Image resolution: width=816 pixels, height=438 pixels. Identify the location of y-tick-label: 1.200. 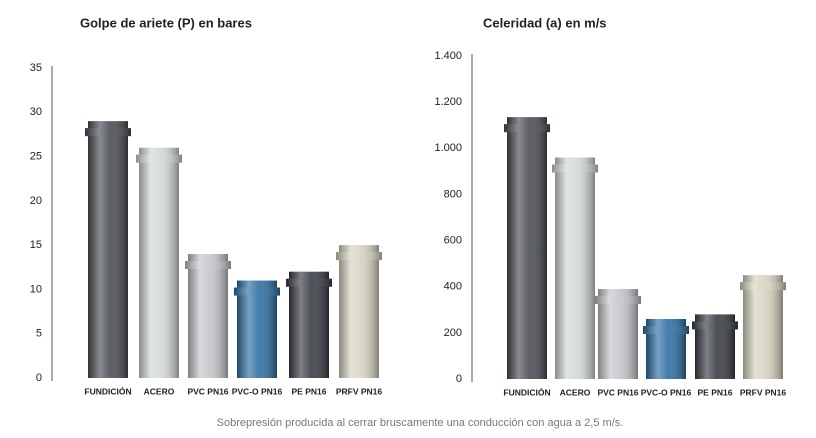
(448, 102).